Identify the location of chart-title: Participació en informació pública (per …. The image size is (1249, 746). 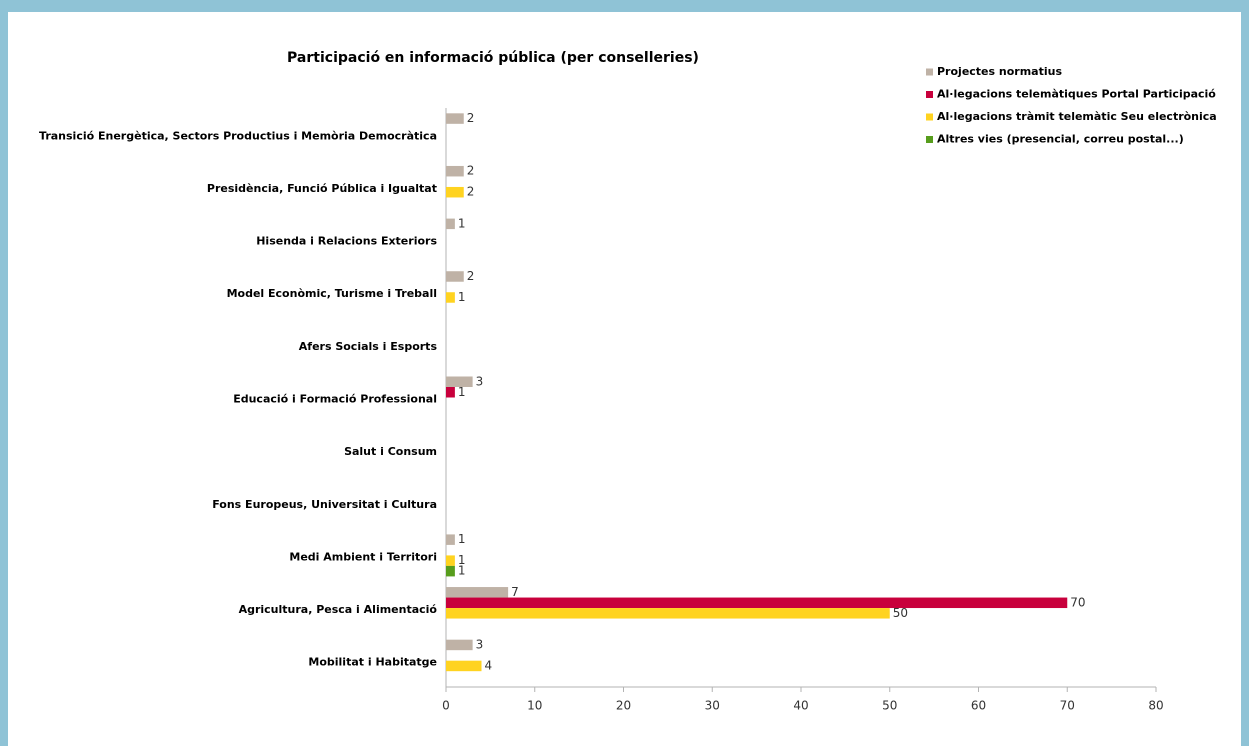
(493, 58).